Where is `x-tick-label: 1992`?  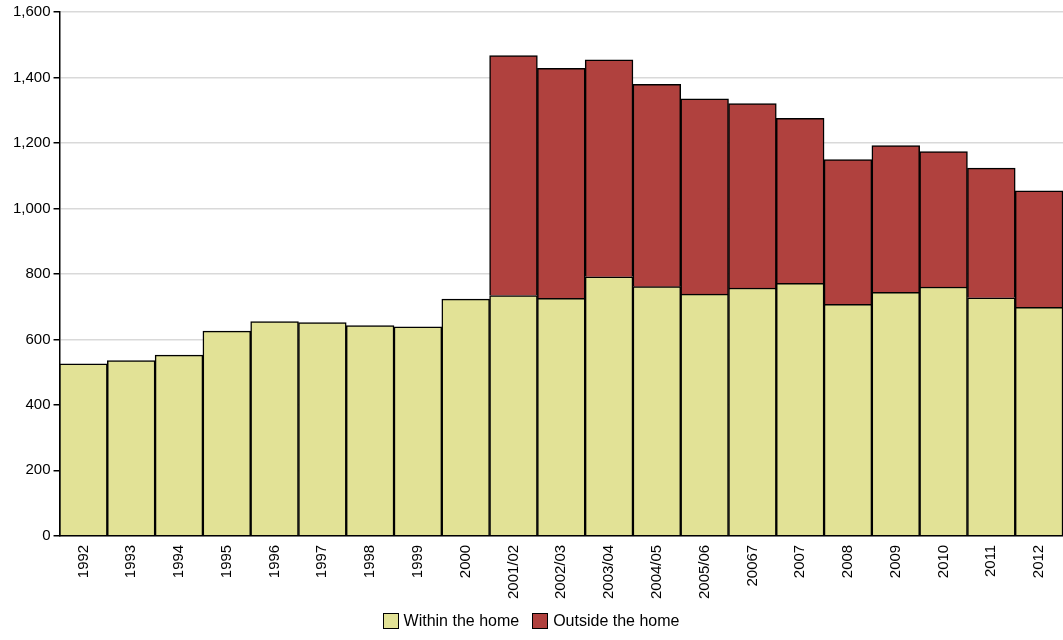 x-tick-label: 1992 is located at coordinates (82, 561).